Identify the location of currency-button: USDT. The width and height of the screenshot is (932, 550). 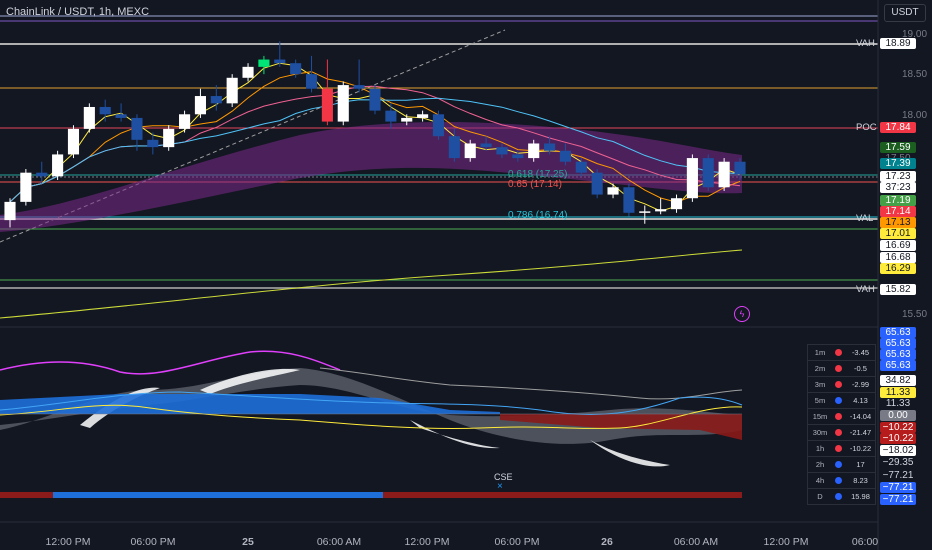
(905, 13).